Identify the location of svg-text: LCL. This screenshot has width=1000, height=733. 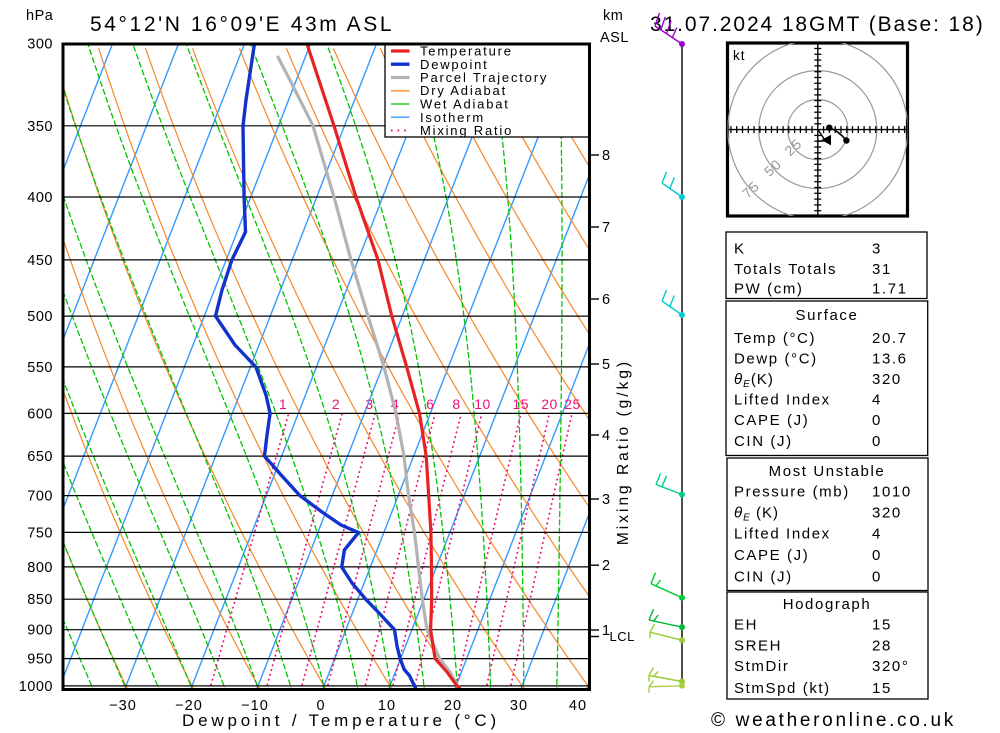
(622, 636).